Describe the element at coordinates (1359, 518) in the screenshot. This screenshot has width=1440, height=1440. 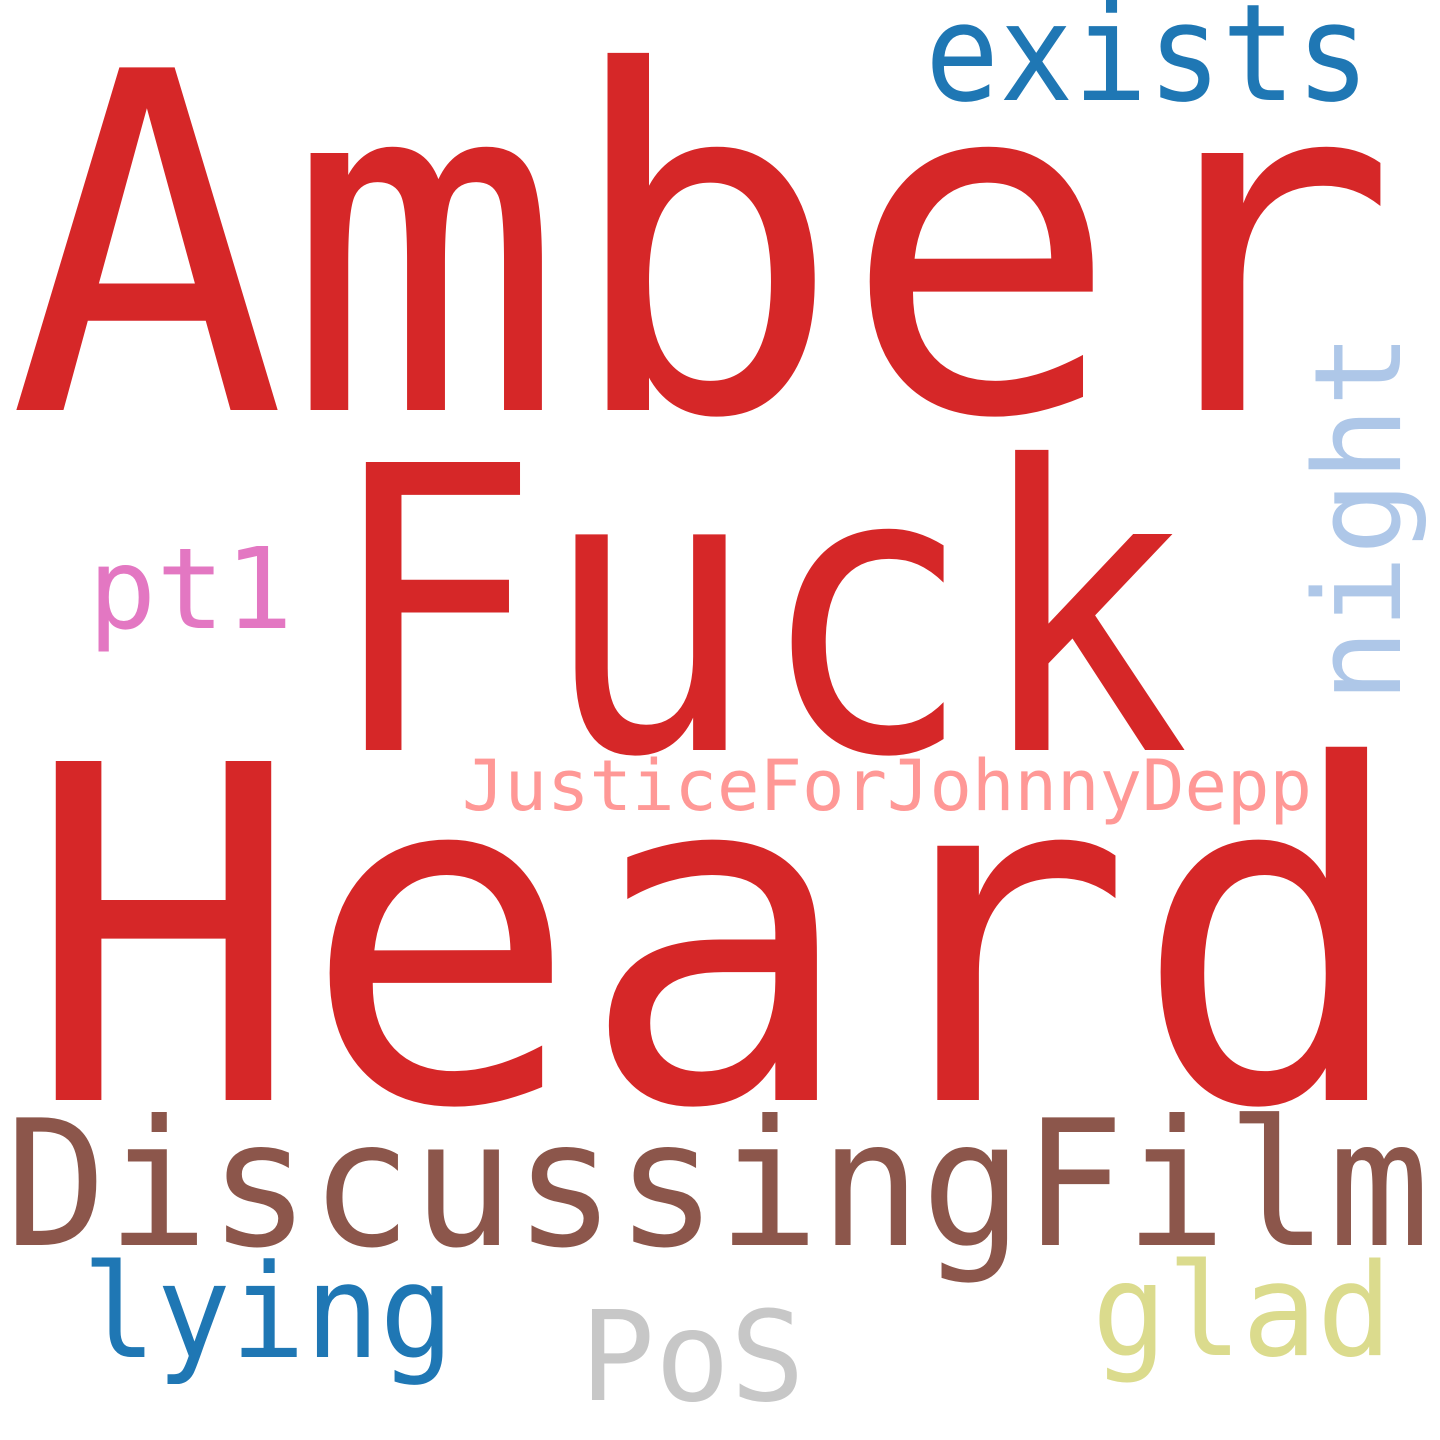
I see `word-night: night` at that location.